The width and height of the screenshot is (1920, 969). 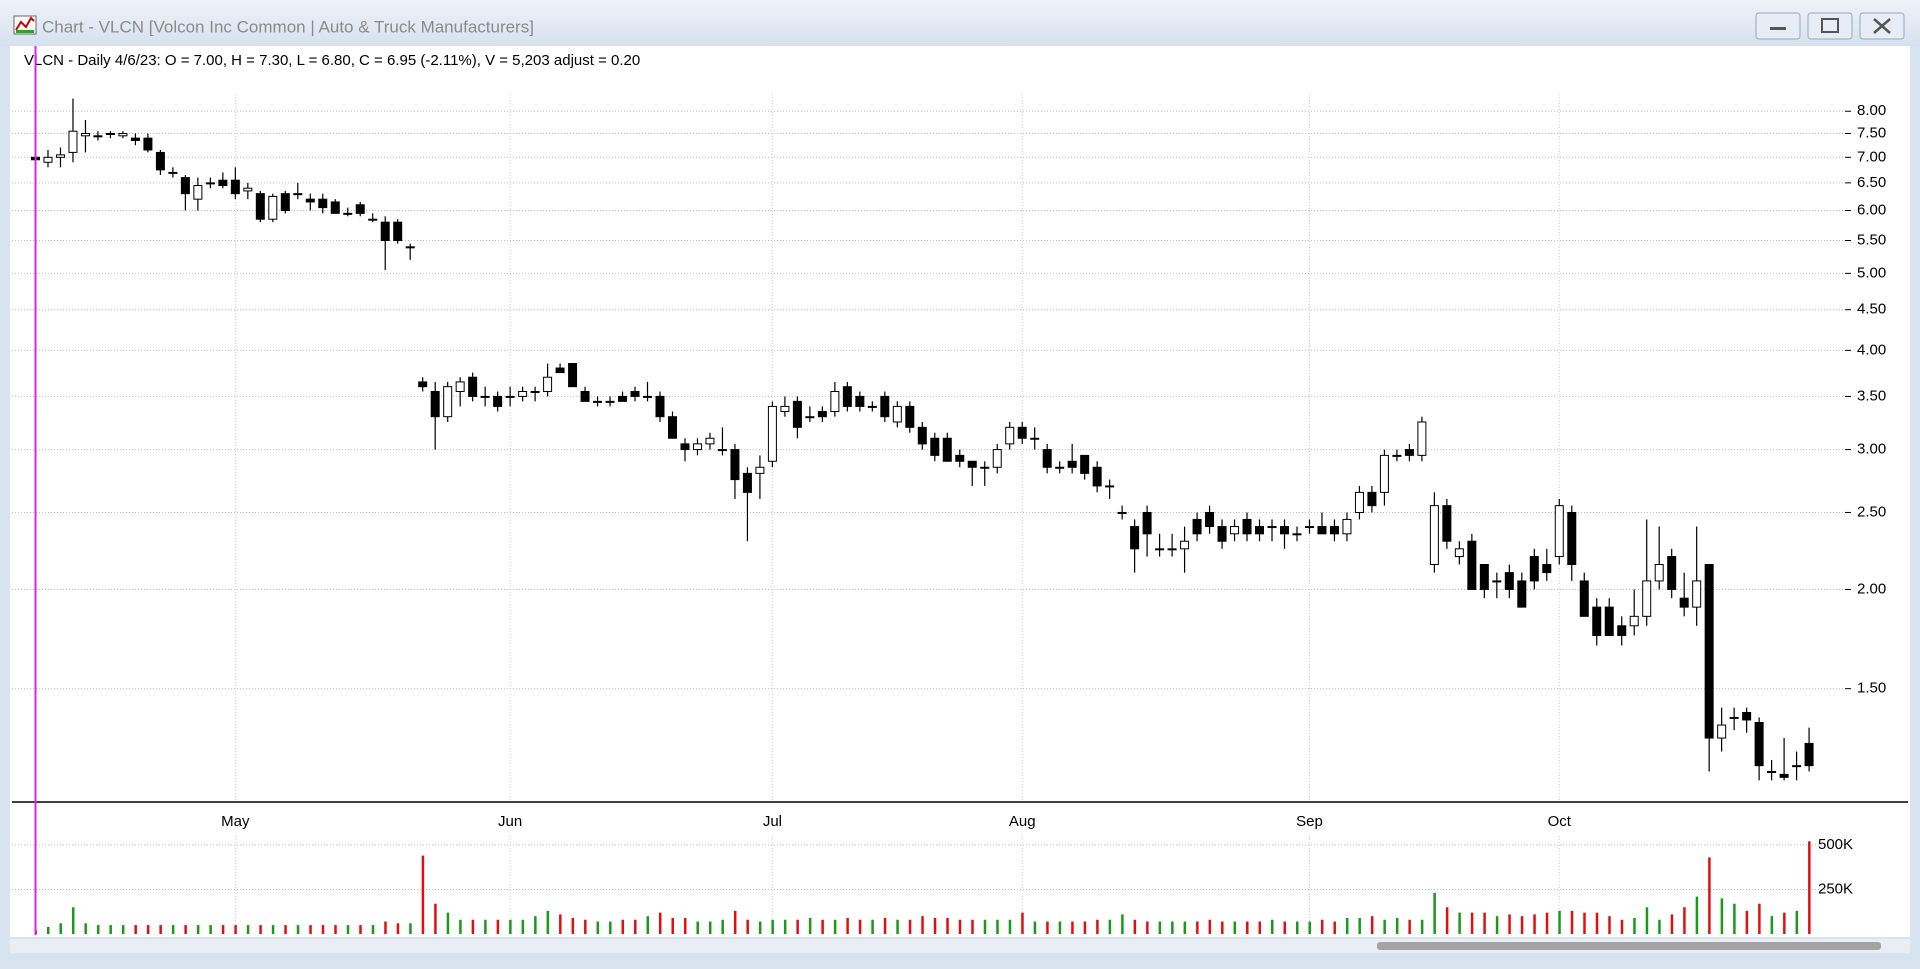 What do you see at coordinates (960, 23) in the screenshot?
I see `title-bar` at bounding box center [960, 23].